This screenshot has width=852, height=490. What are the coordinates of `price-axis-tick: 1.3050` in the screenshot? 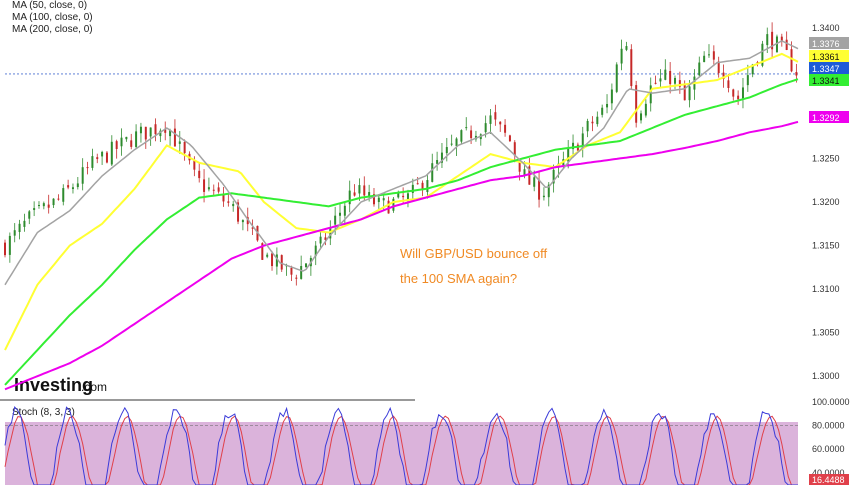 It's located at (826, 333).